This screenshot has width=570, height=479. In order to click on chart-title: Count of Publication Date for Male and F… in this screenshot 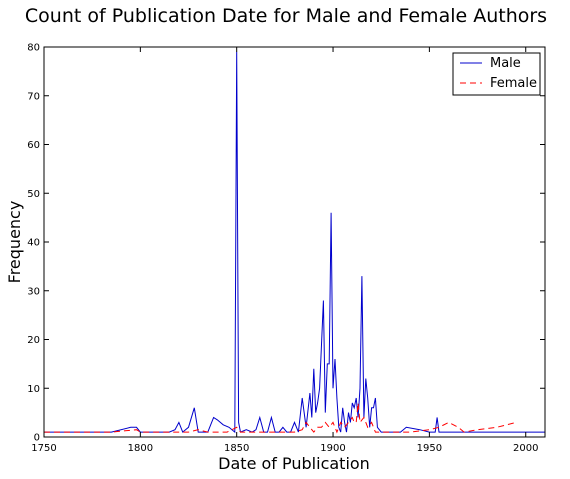, I will do `click(286, 16)`.